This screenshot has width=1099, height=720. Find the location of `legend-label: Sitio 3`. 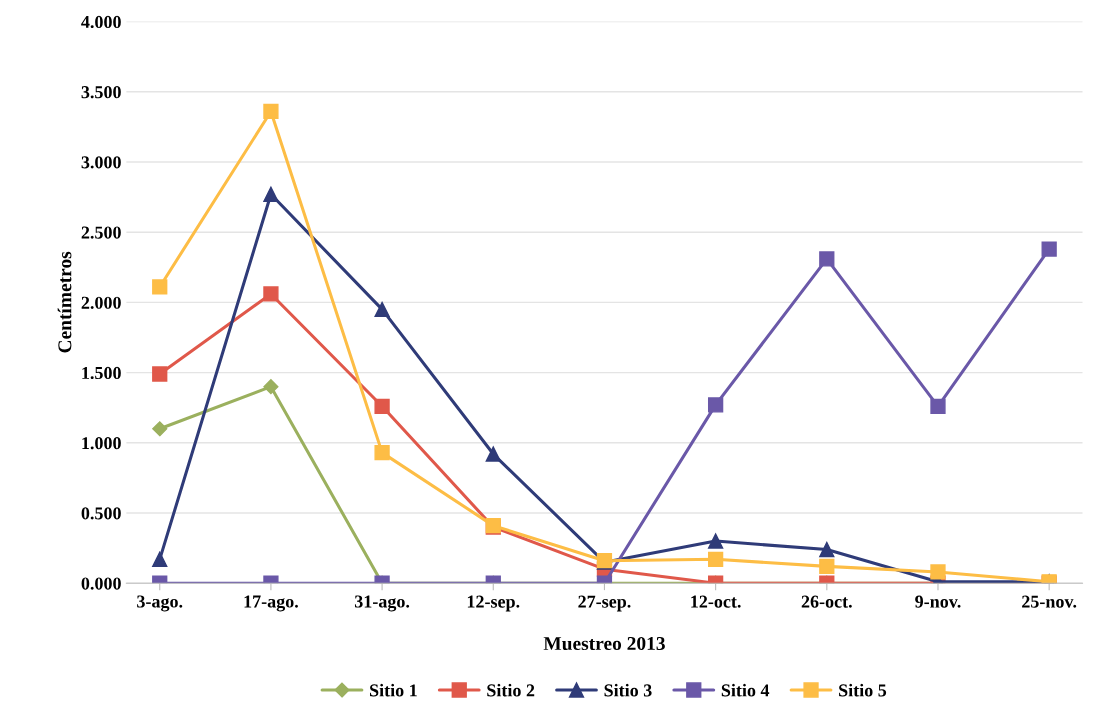

legend-label: Sitio 3 is located at coordinates (628, 690).